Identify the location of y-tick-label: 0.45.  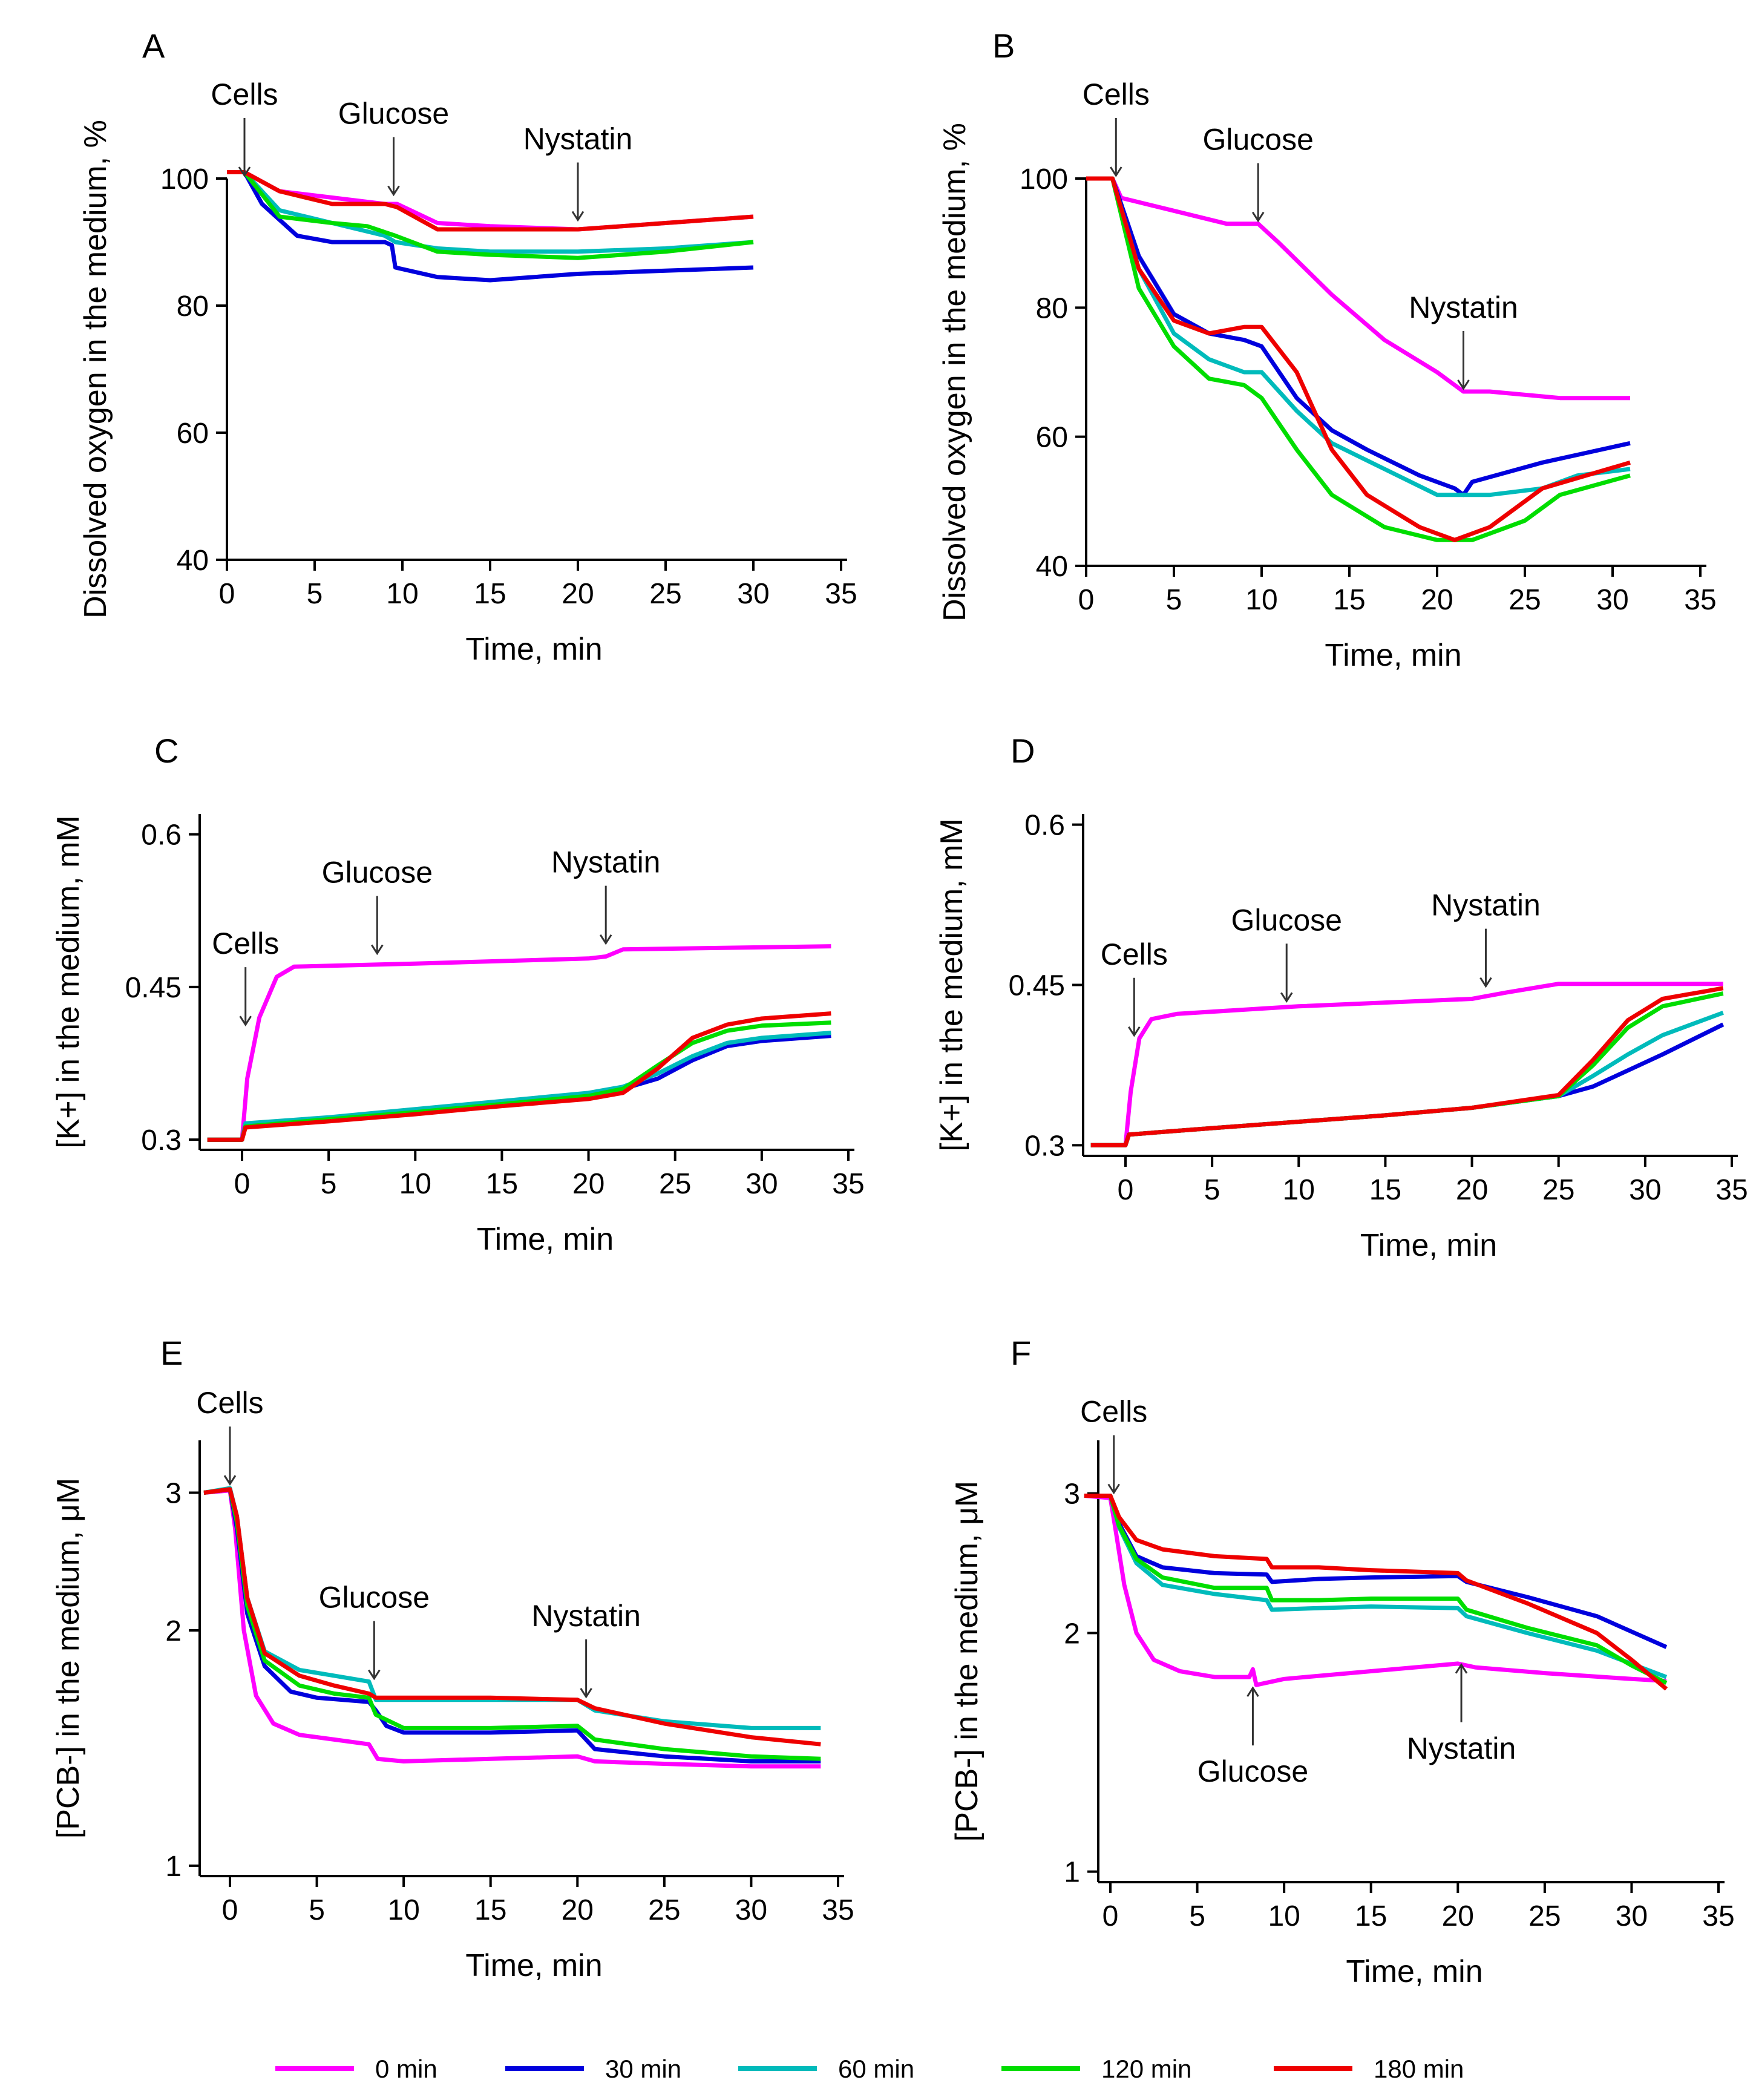
(1037, 986).